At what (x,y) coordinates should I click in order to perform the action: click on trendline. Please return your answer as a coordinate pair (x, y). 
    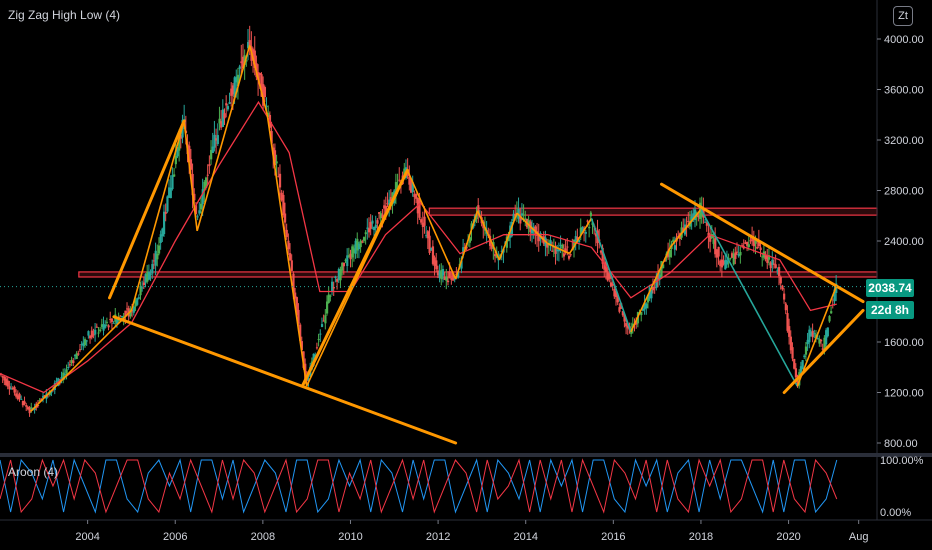
    Looking at the image, I should click on (823, 351).